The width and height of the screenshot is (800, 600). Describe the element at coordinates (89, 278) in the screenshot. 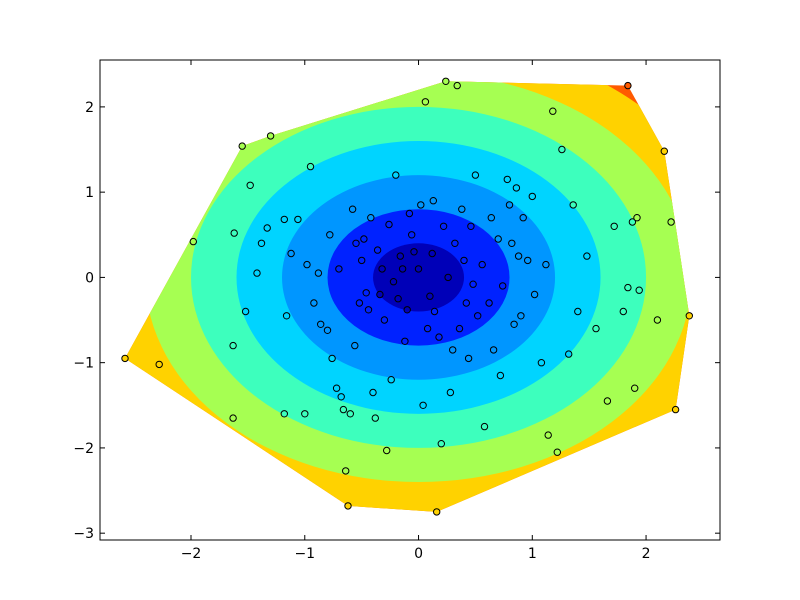

I see `y-tick-label: 0` at that location.